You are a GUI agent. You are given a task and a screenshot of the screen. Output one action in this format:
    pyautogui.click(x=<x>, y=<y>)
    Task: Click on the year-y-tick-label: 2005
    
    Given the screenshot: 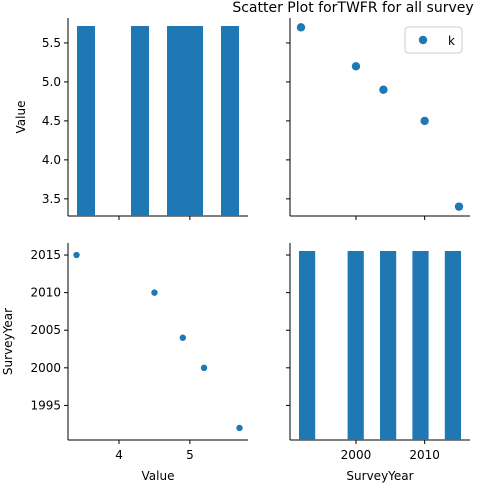 What is the action you would take?
    pyautogui.click(x=45, y=330)
    